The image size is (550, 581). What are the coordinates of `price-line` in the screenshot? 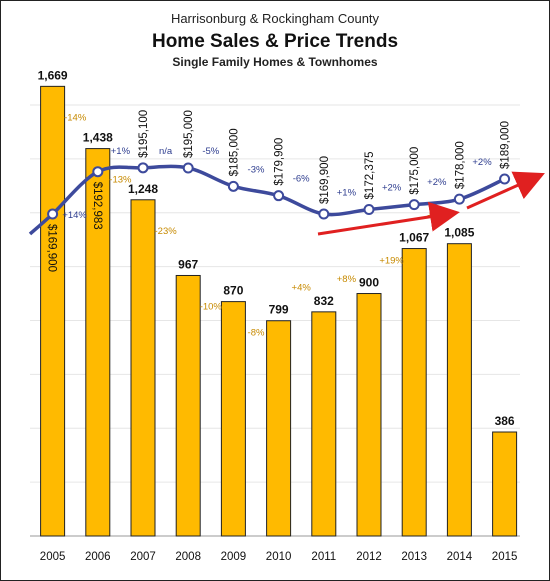 It's located at (269, 199).